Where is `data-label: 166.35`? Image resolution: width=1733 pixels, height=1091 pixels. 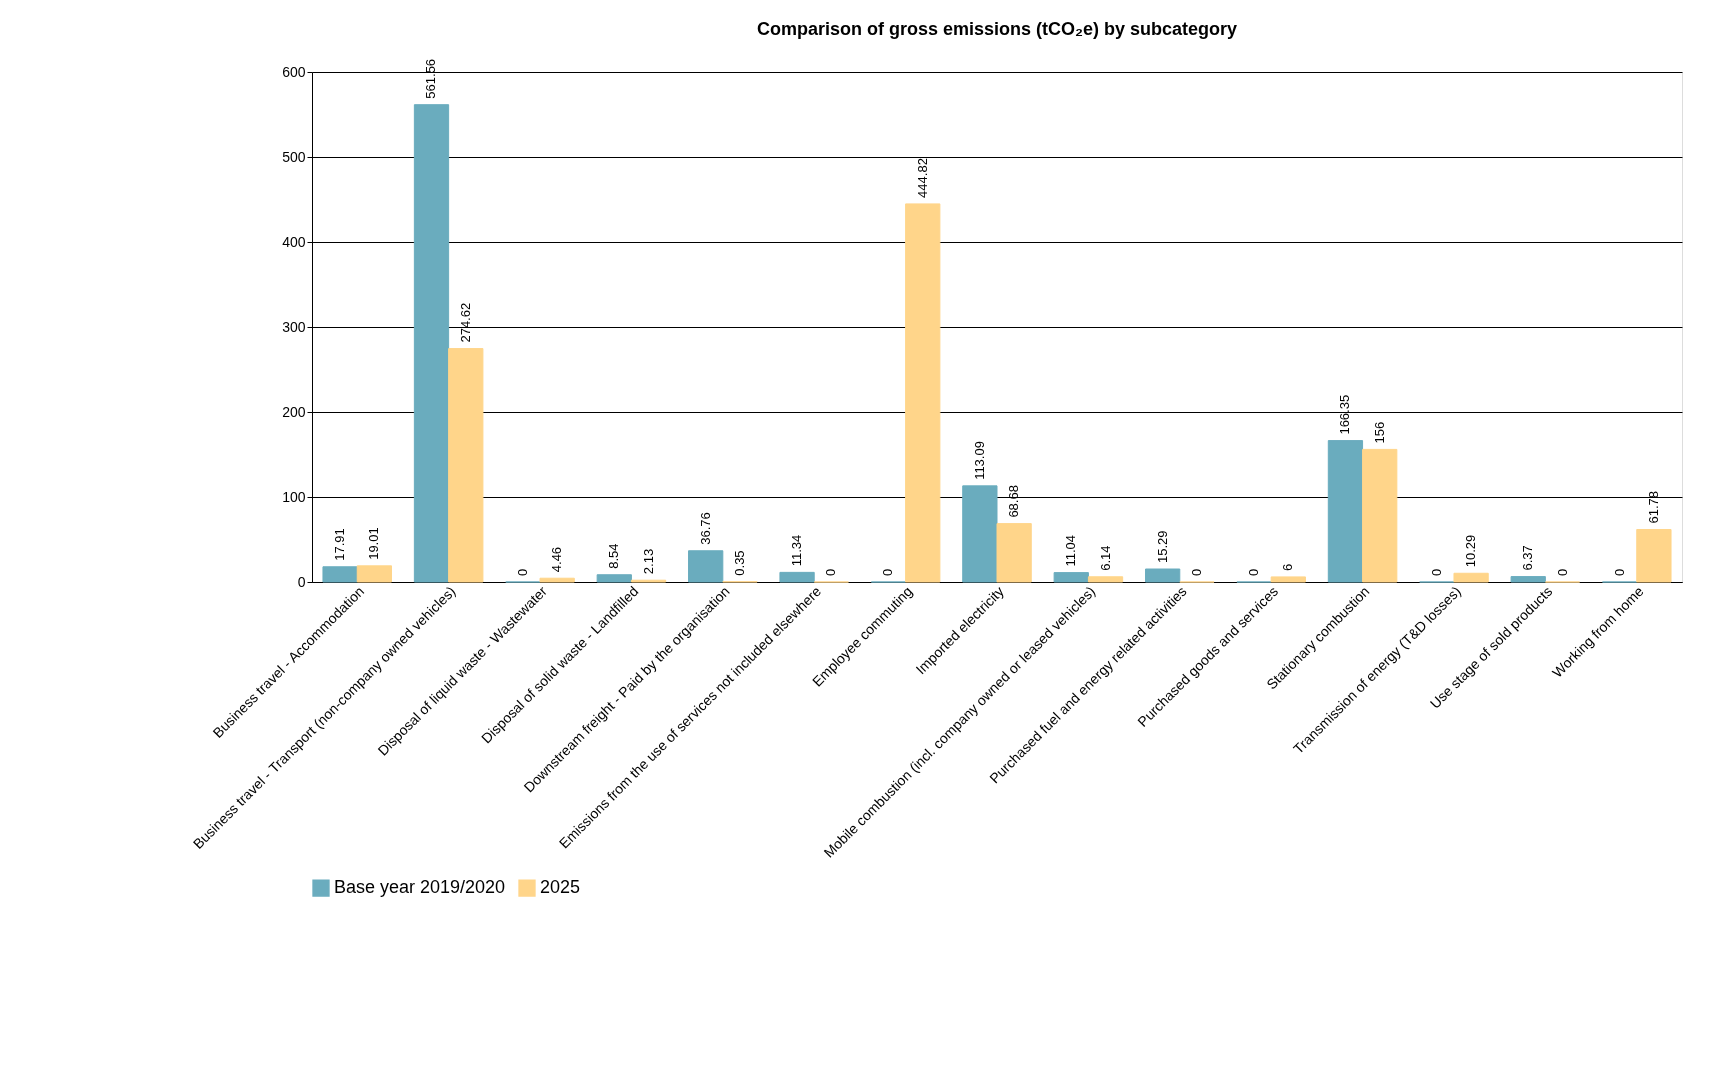
data-label: 166.35 is located at coordinates (1345, 414).